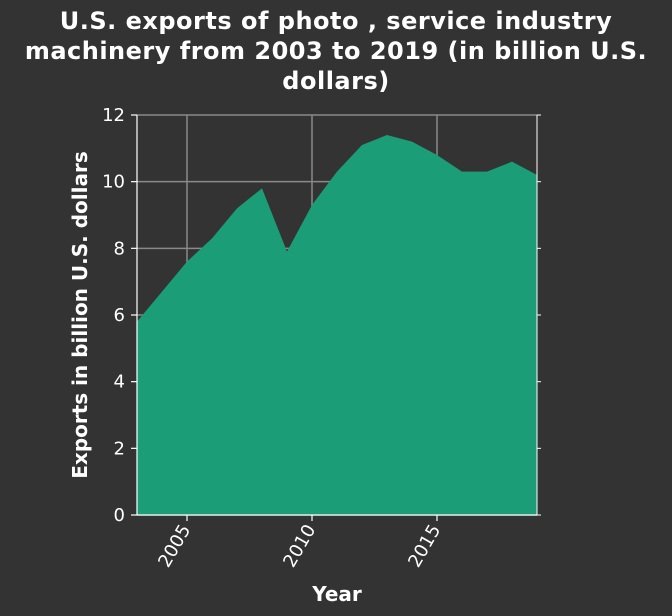 The width and height of the screenshot is (672, 616). I want to click on y-tick-label: 4, so click(119, 382).